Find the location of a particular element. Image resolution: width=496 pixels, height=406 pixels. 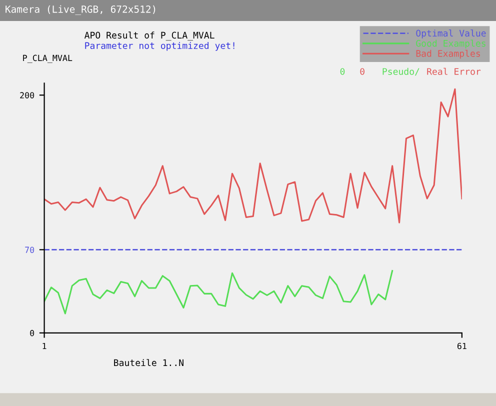

legend-label: Optimal Value is located at coordinates (451, 34).